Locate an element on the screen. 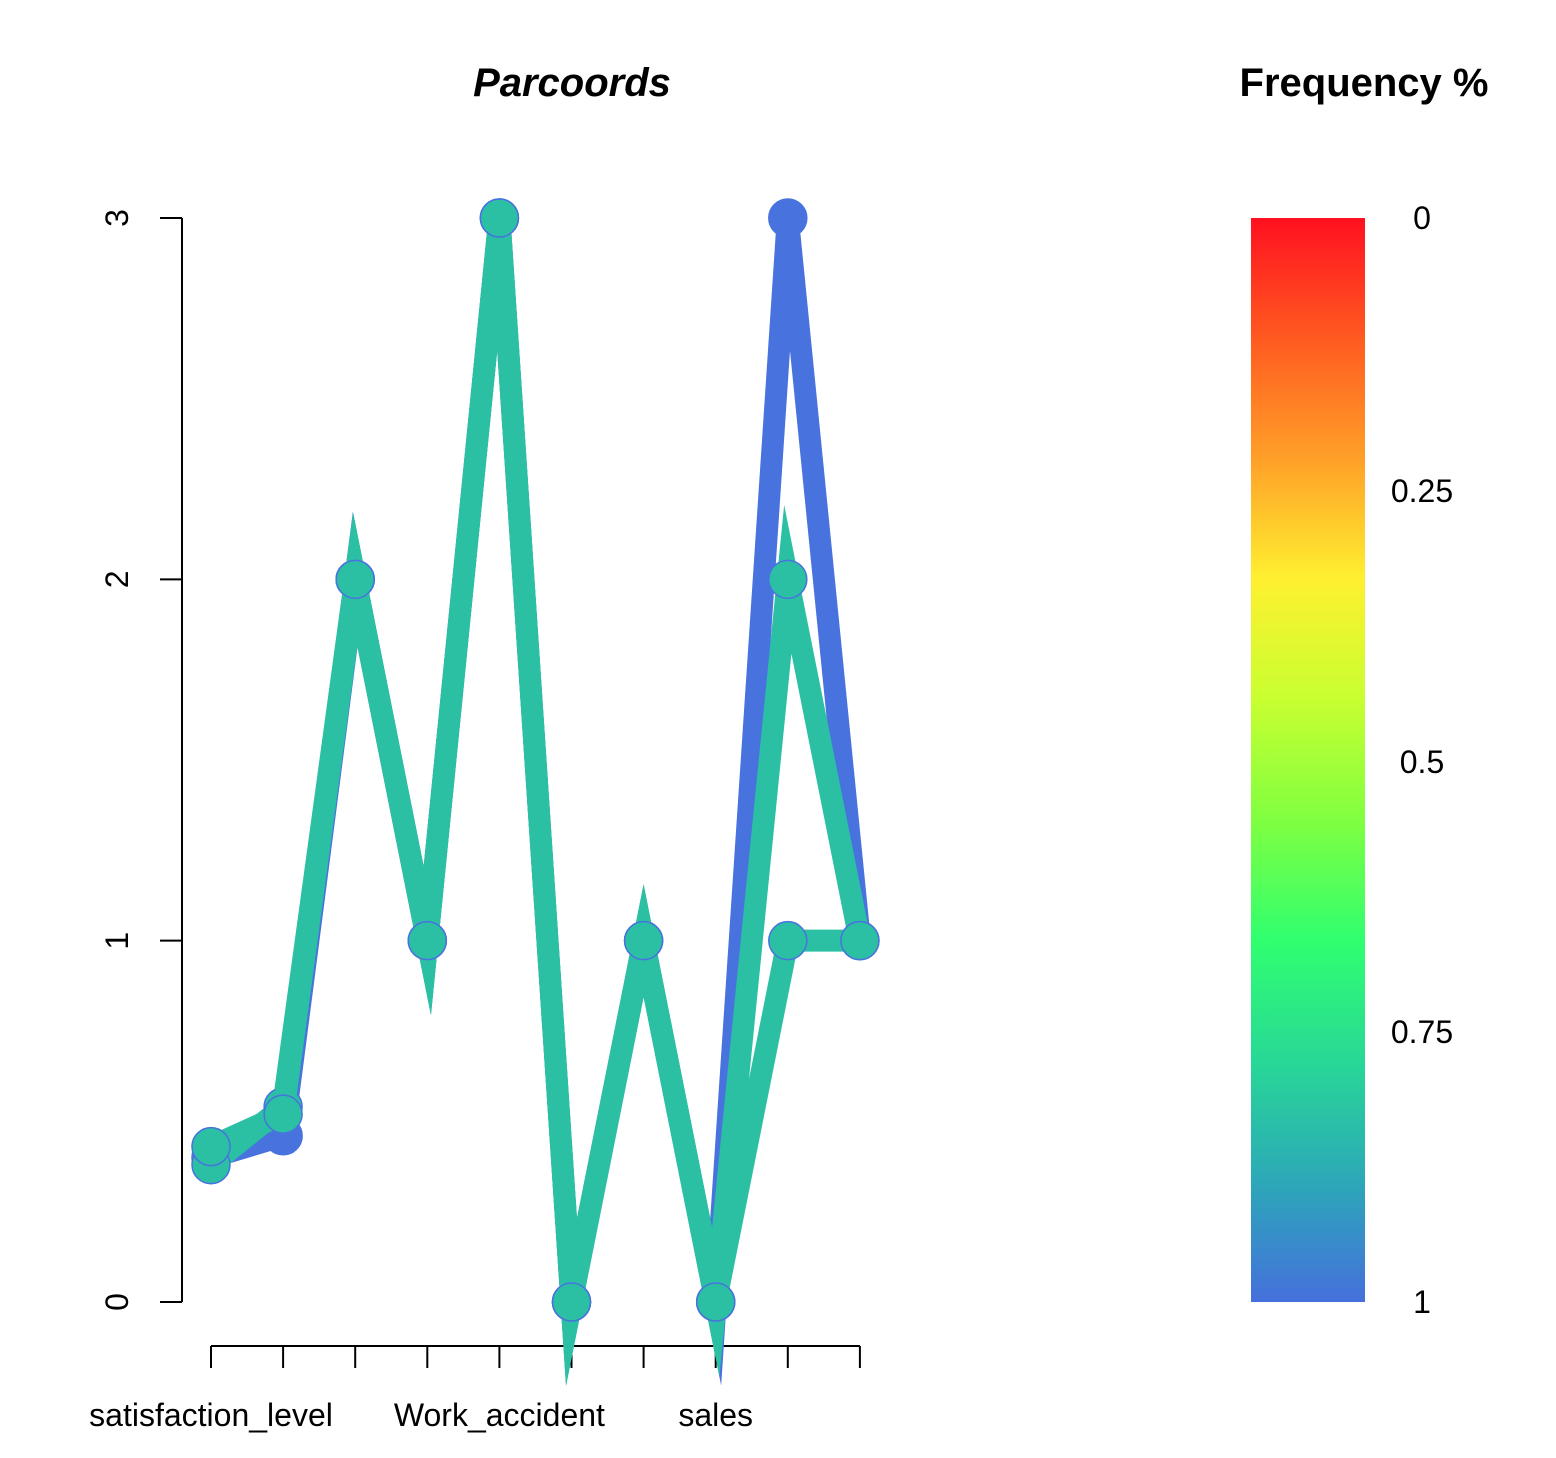 This screenshot has width=1556, height=1458. legend-title: Frequency % is located at coordinates (1364, 83).